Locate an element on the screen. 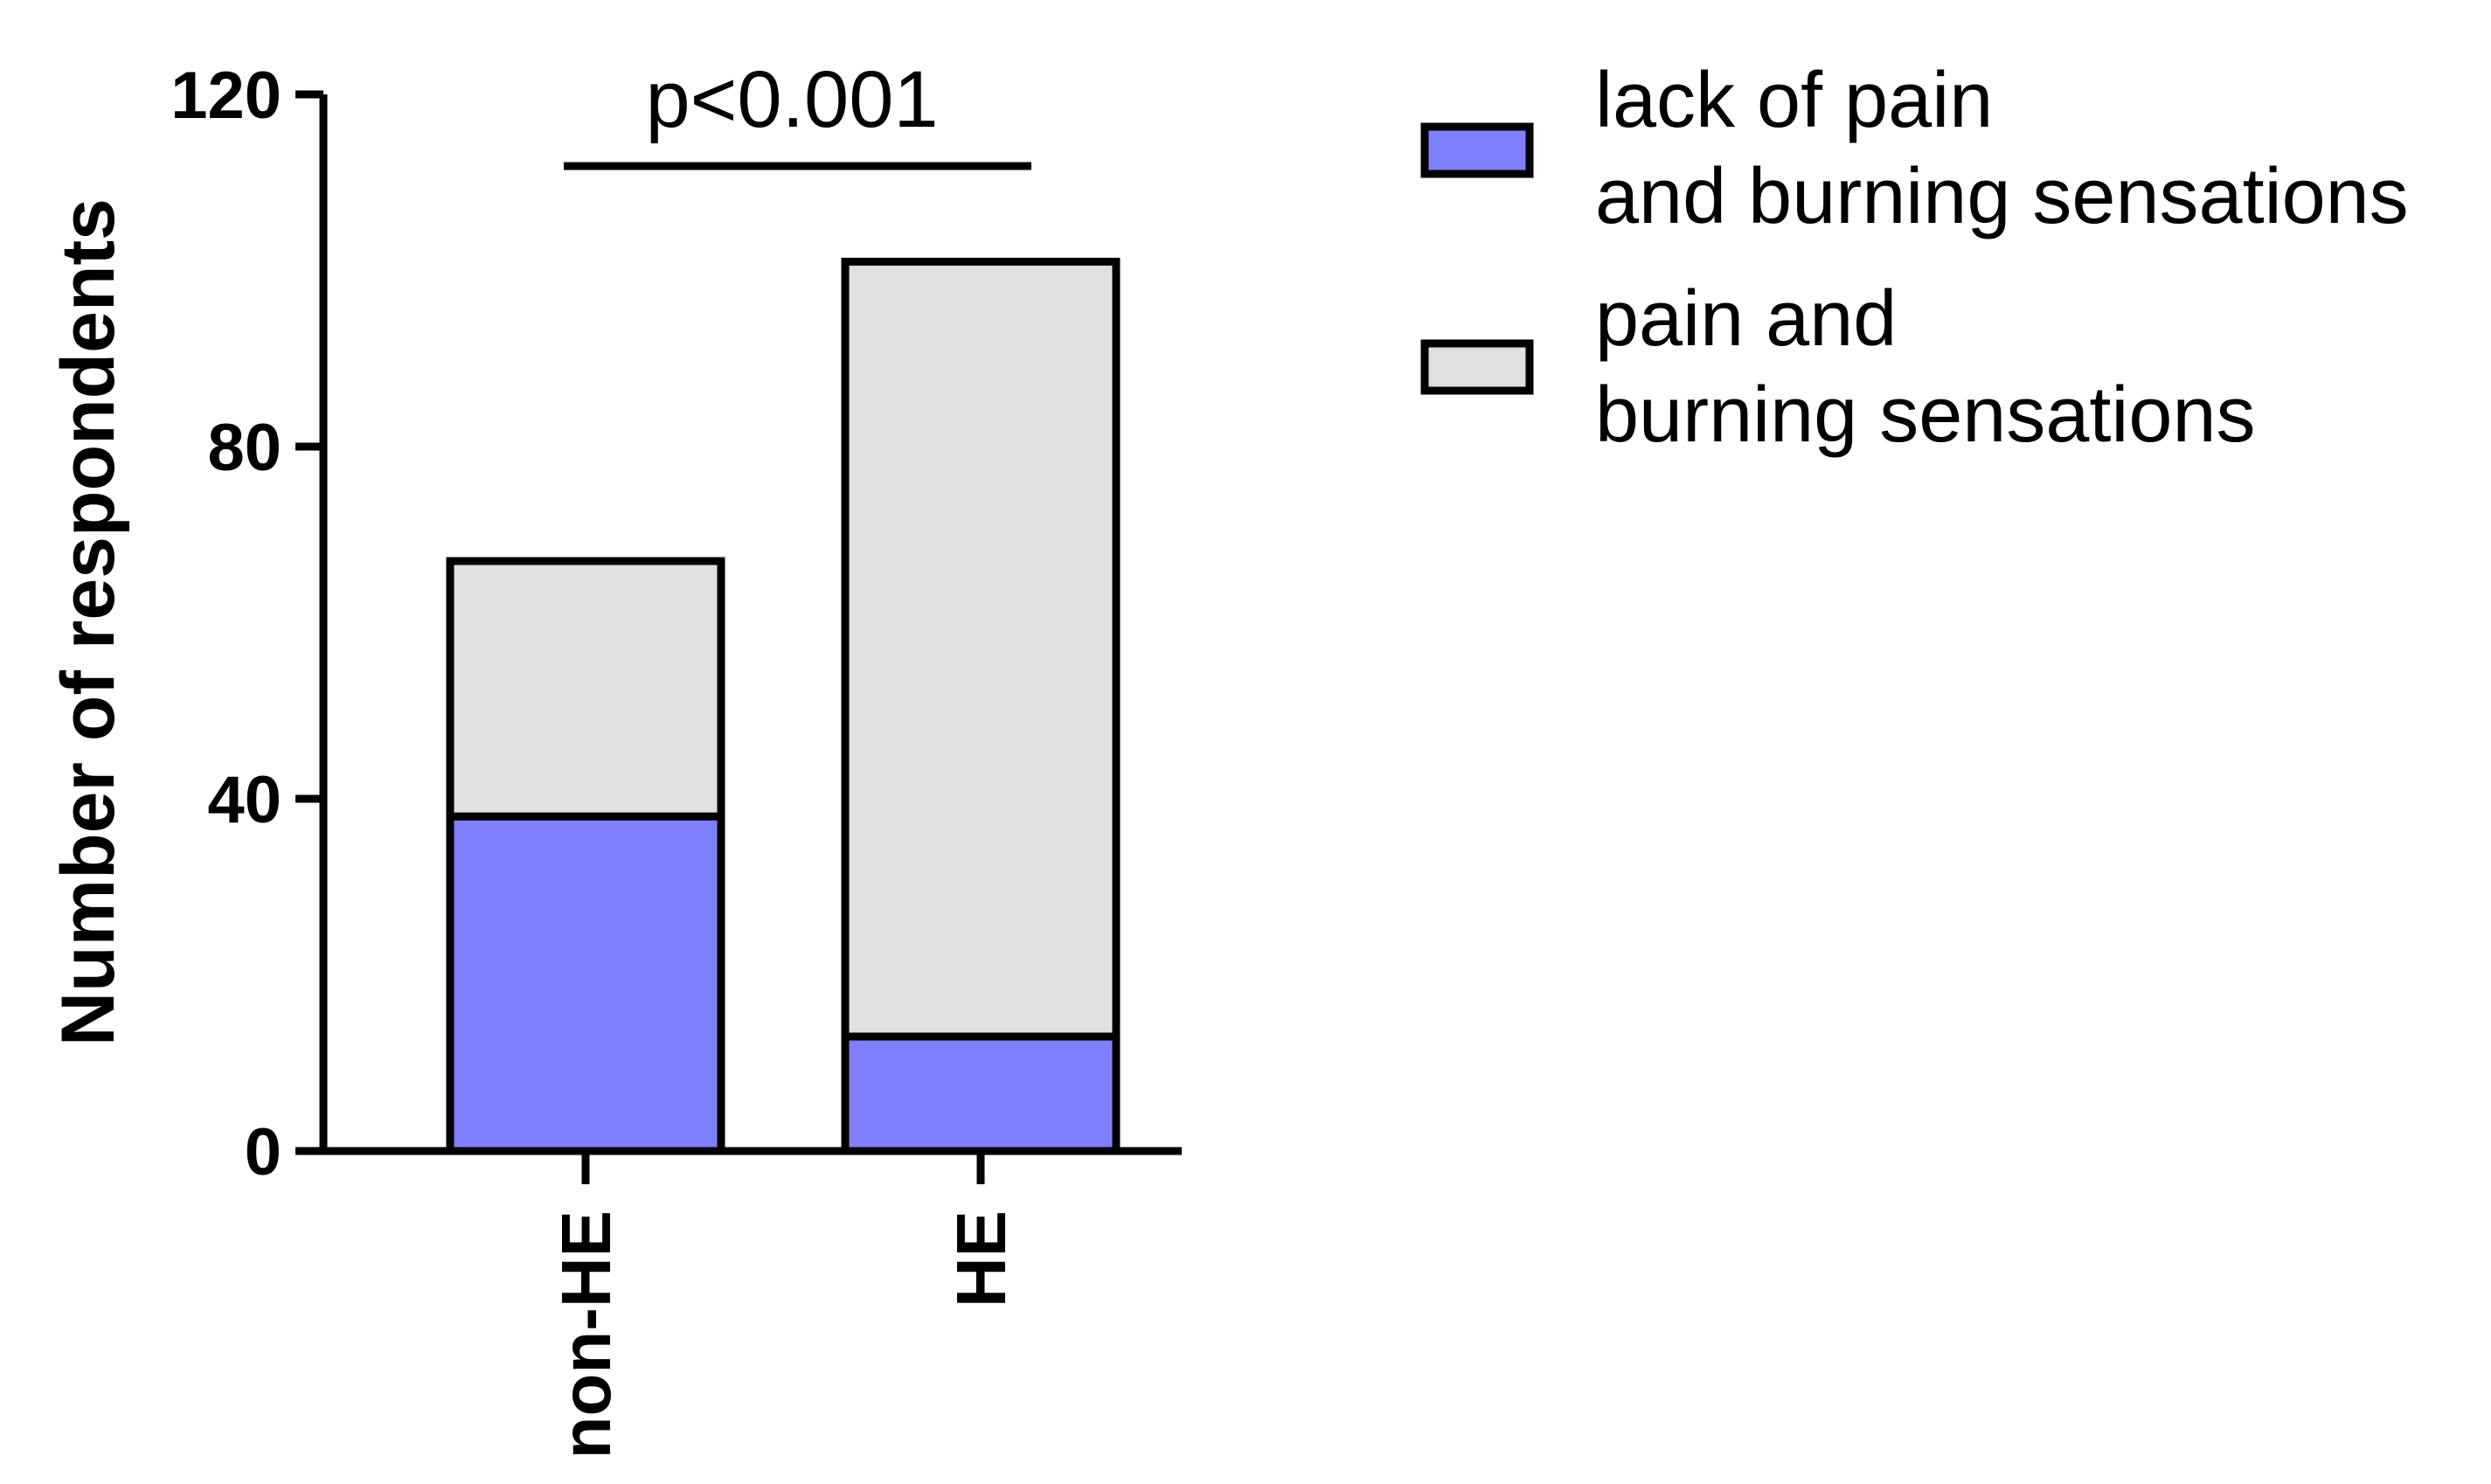  x-tick-label: non-HE is located at coordinates (586, 1334).